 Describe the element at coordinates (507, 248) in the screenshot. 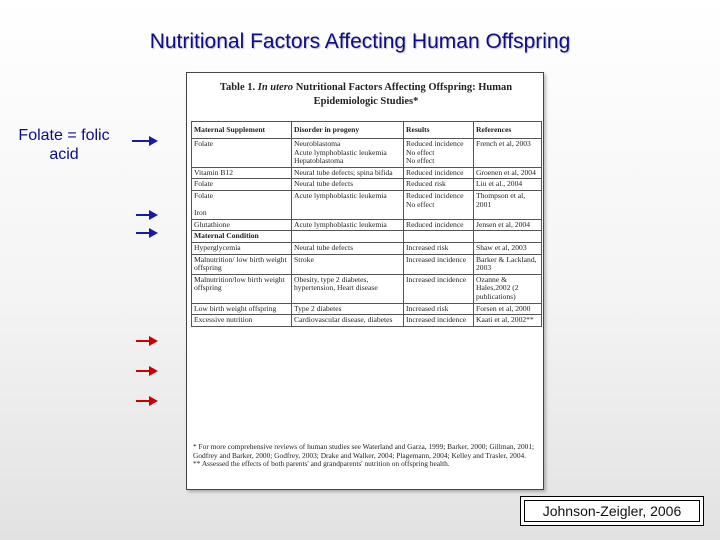

I see `table-cell: Shaw et al, 2003` at that location.